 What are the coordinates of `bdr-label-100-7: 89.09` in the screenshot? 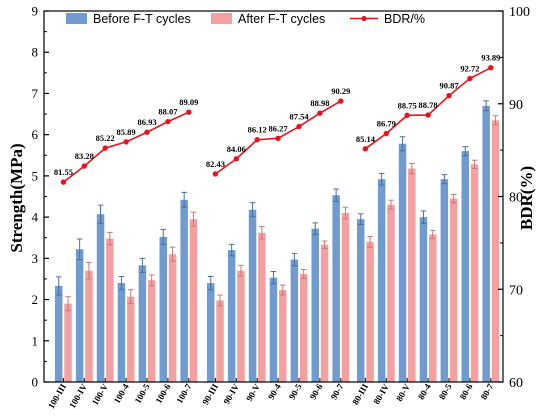 It's located at (188, 102).